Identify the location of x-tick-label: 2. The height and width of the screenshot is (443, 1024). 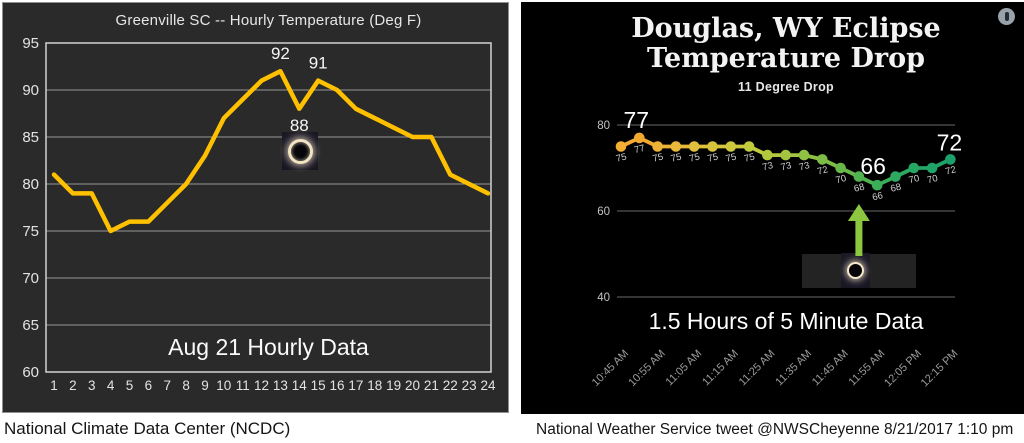
(73, 385).